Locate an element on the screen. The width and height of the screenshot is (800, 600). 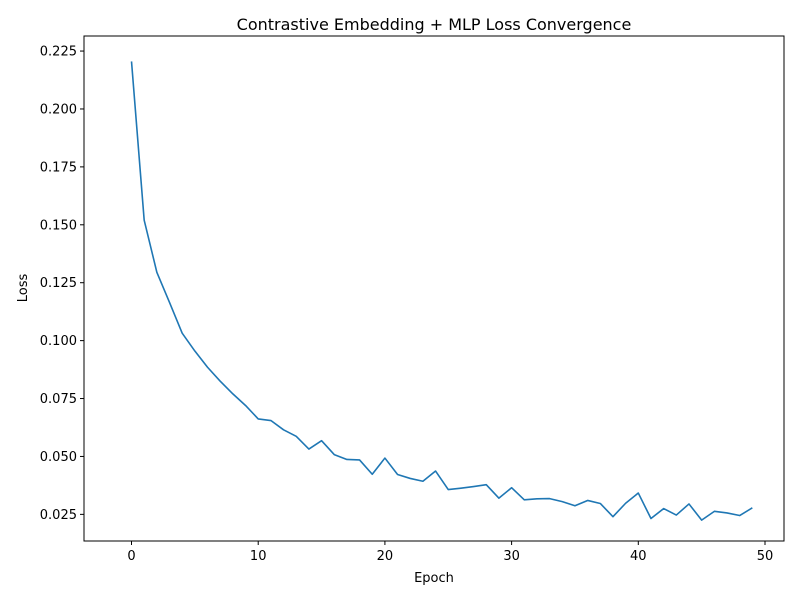
y-tick-label: 0.150 is located at coordinates (58, 225).